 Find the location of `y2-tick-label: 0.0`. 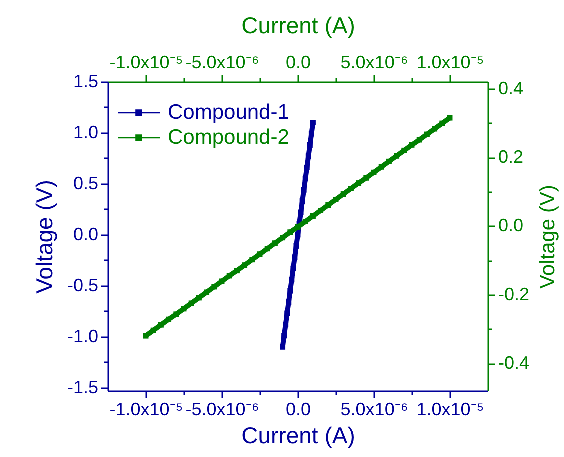

y2-tick-label: 0.0 is located at coordinates (511, 226).